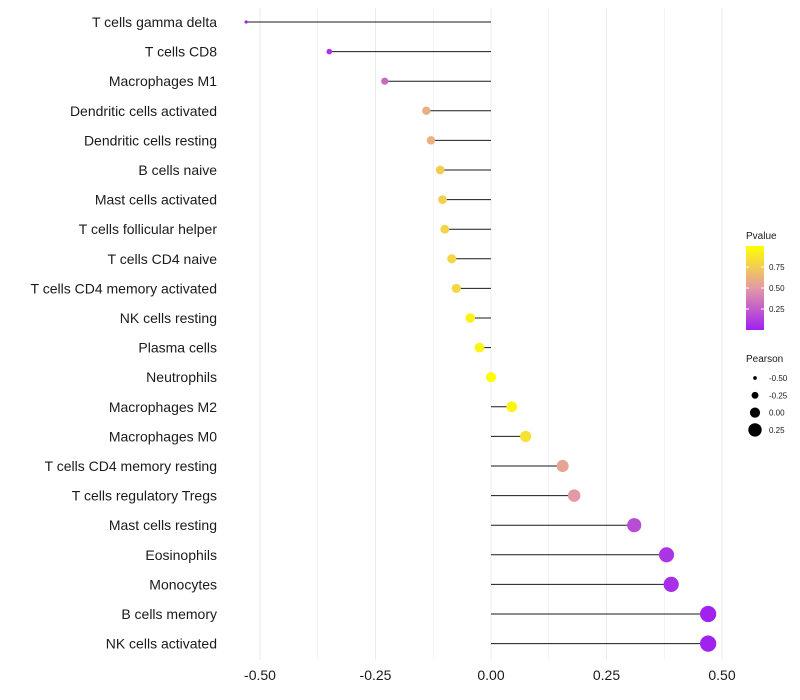 The height and width of the screenshot is (700, 800). I want to click on y-tick-label: Neutrophils, so click(181, 377).